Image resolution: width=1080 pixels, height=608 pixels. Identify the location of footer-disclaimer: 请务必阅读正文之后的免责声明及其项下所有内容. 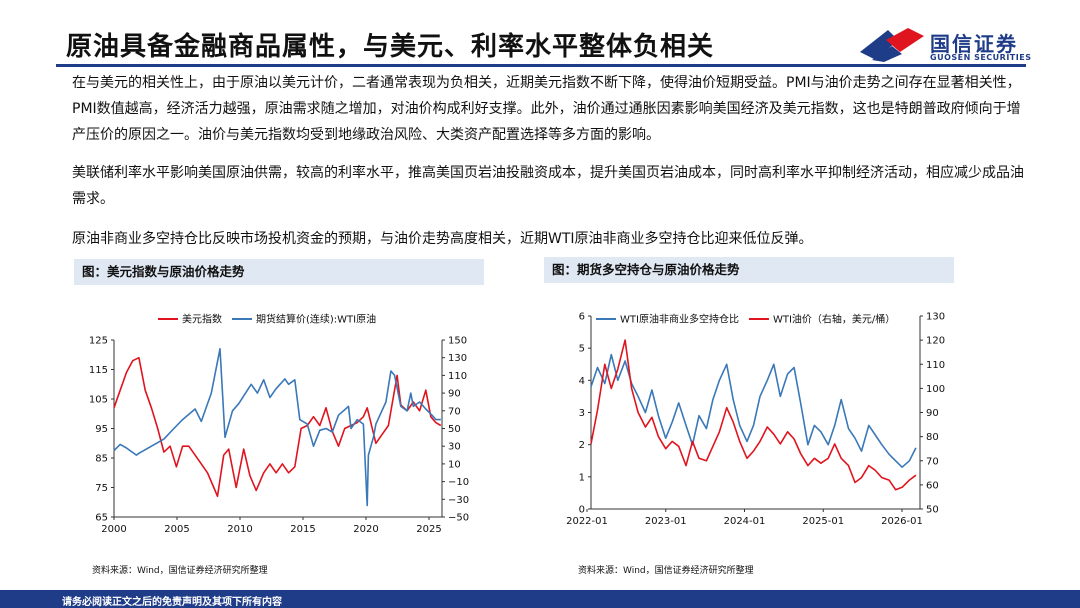
(172, 602).